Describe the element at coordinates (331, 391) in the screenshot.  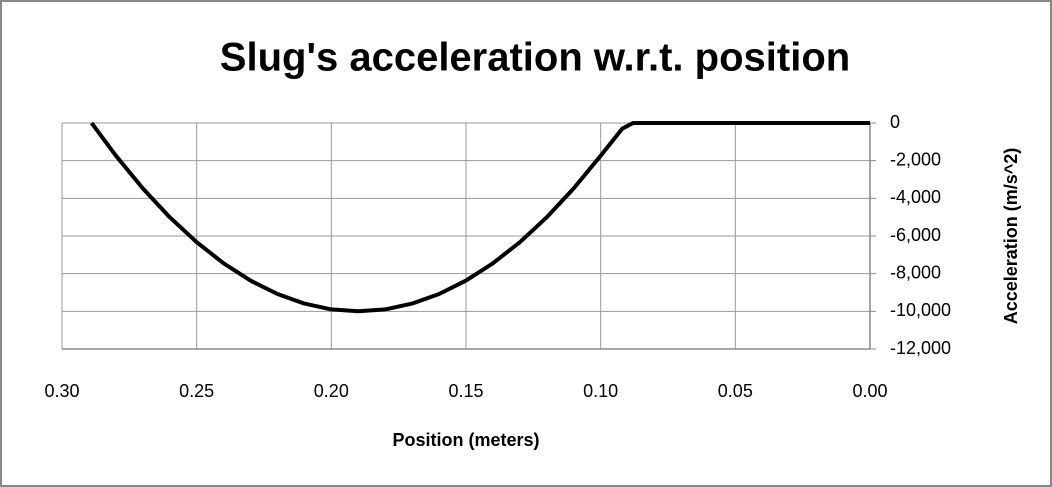
I see `x-tick-label: 0.20` at that location.